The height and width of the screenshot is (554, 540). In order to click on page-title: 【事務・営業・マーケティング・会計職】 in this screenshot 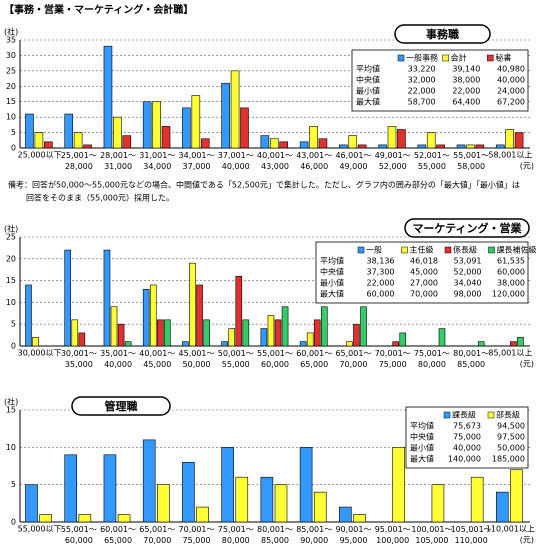, I will do `click(98, 9)`.